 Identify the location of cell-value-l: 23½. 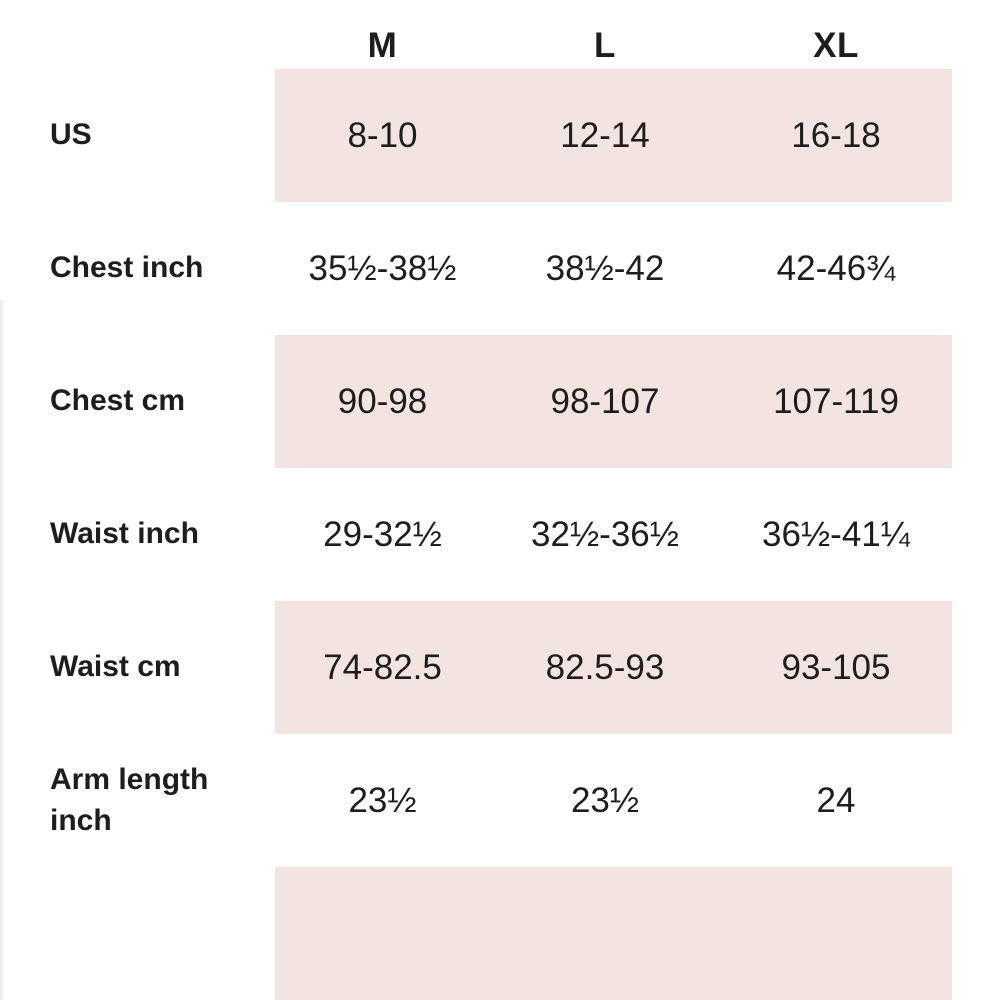
(605, 800).